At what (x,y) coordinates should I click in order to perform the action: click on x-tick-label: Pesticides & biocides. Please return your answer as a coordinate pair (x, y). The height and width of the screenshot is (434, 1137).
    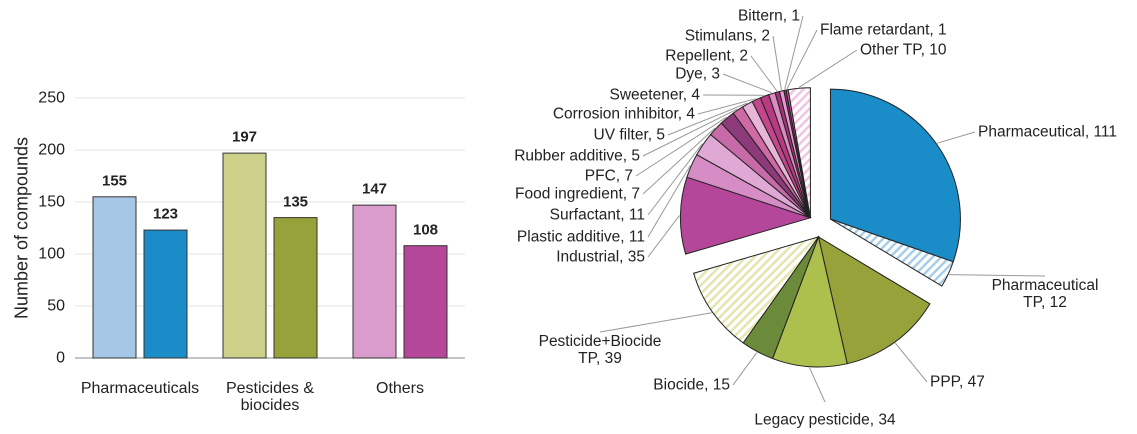
    Looking at the image, I should click on (270, 397).